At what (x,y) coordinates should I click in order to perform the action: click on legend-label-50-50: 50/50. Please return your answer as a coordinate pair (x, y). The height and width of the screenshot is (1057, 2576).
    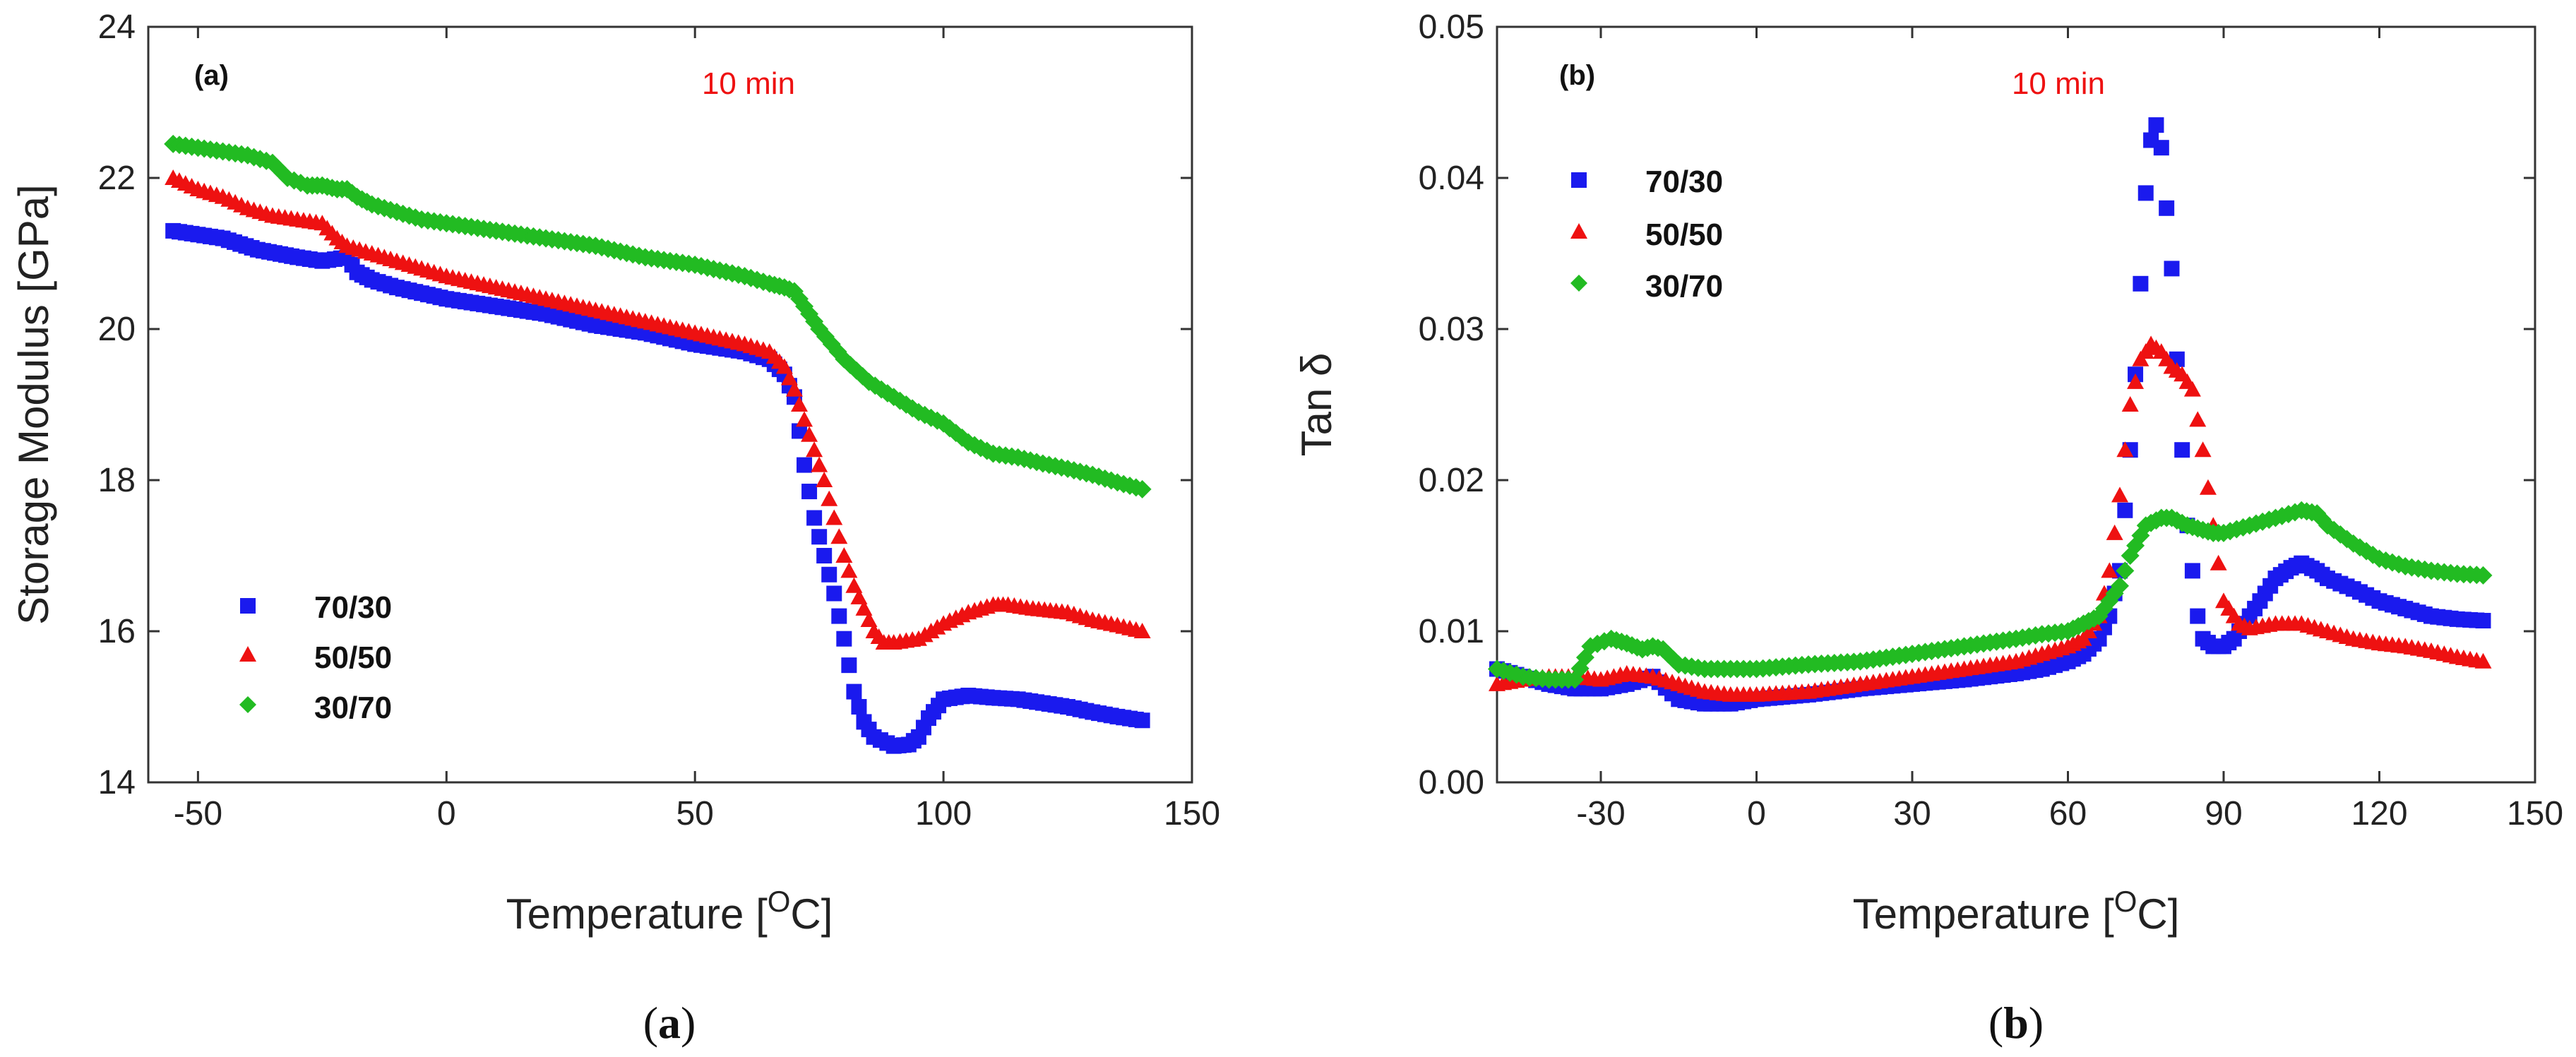
    Looking at the image, I should click on (1684, 234).